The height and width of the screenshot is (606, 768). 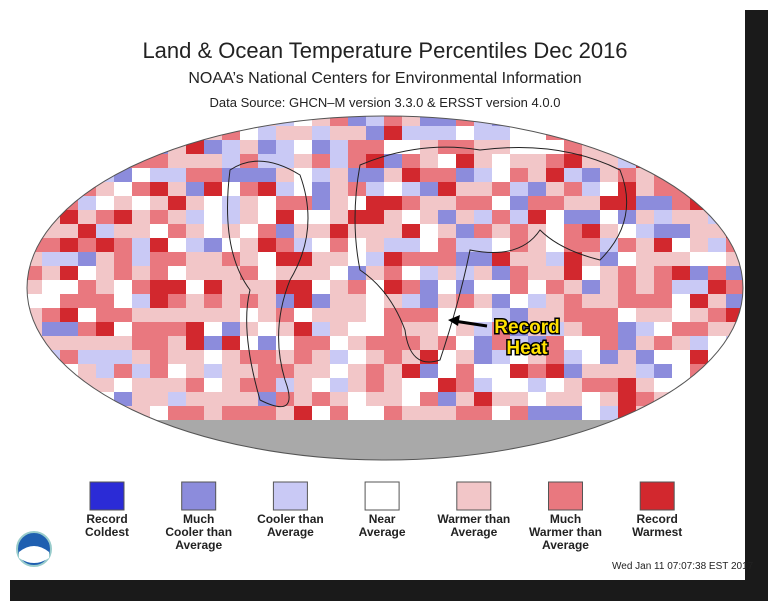 What do you see at coordinates (290, 496) in the screenshot?
I see `legend-swatch` at bounding box center [290, 496].